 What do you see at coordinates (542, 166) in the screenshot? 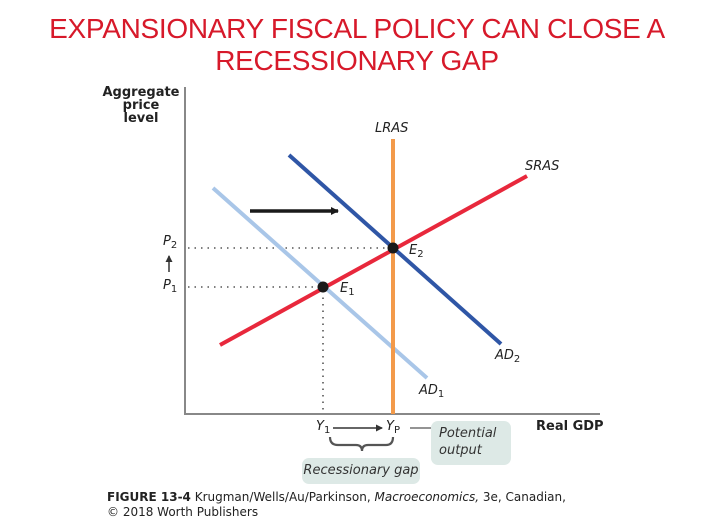
I see `sras-label: SRAS` at bounding box center [542, 166].